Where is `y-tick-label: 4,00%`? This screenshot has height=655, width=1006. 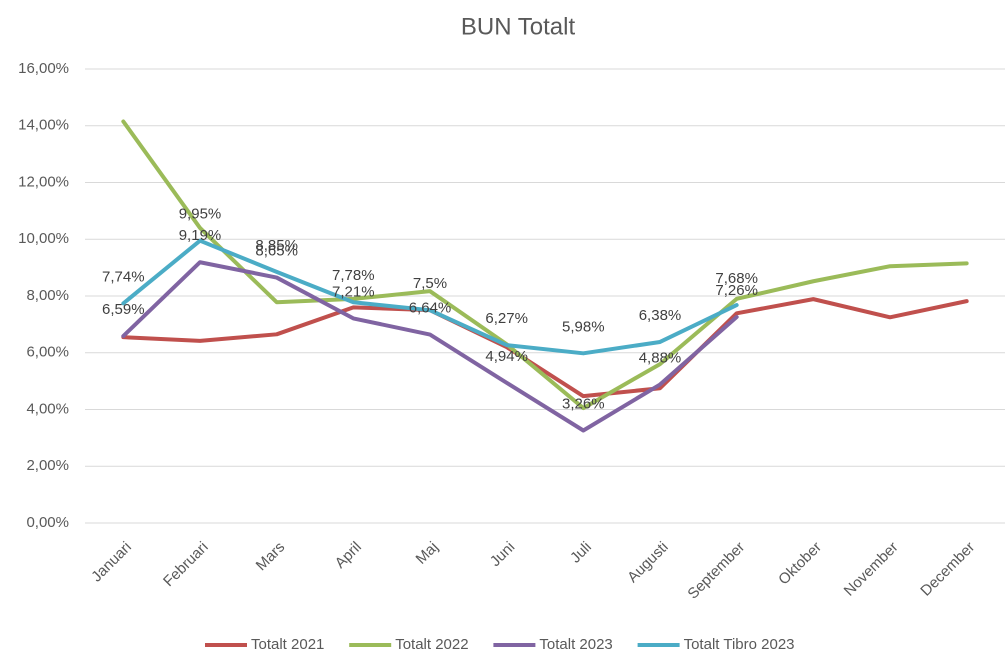
y-tick-label: 4,00% is located at coordinates (47, 408).